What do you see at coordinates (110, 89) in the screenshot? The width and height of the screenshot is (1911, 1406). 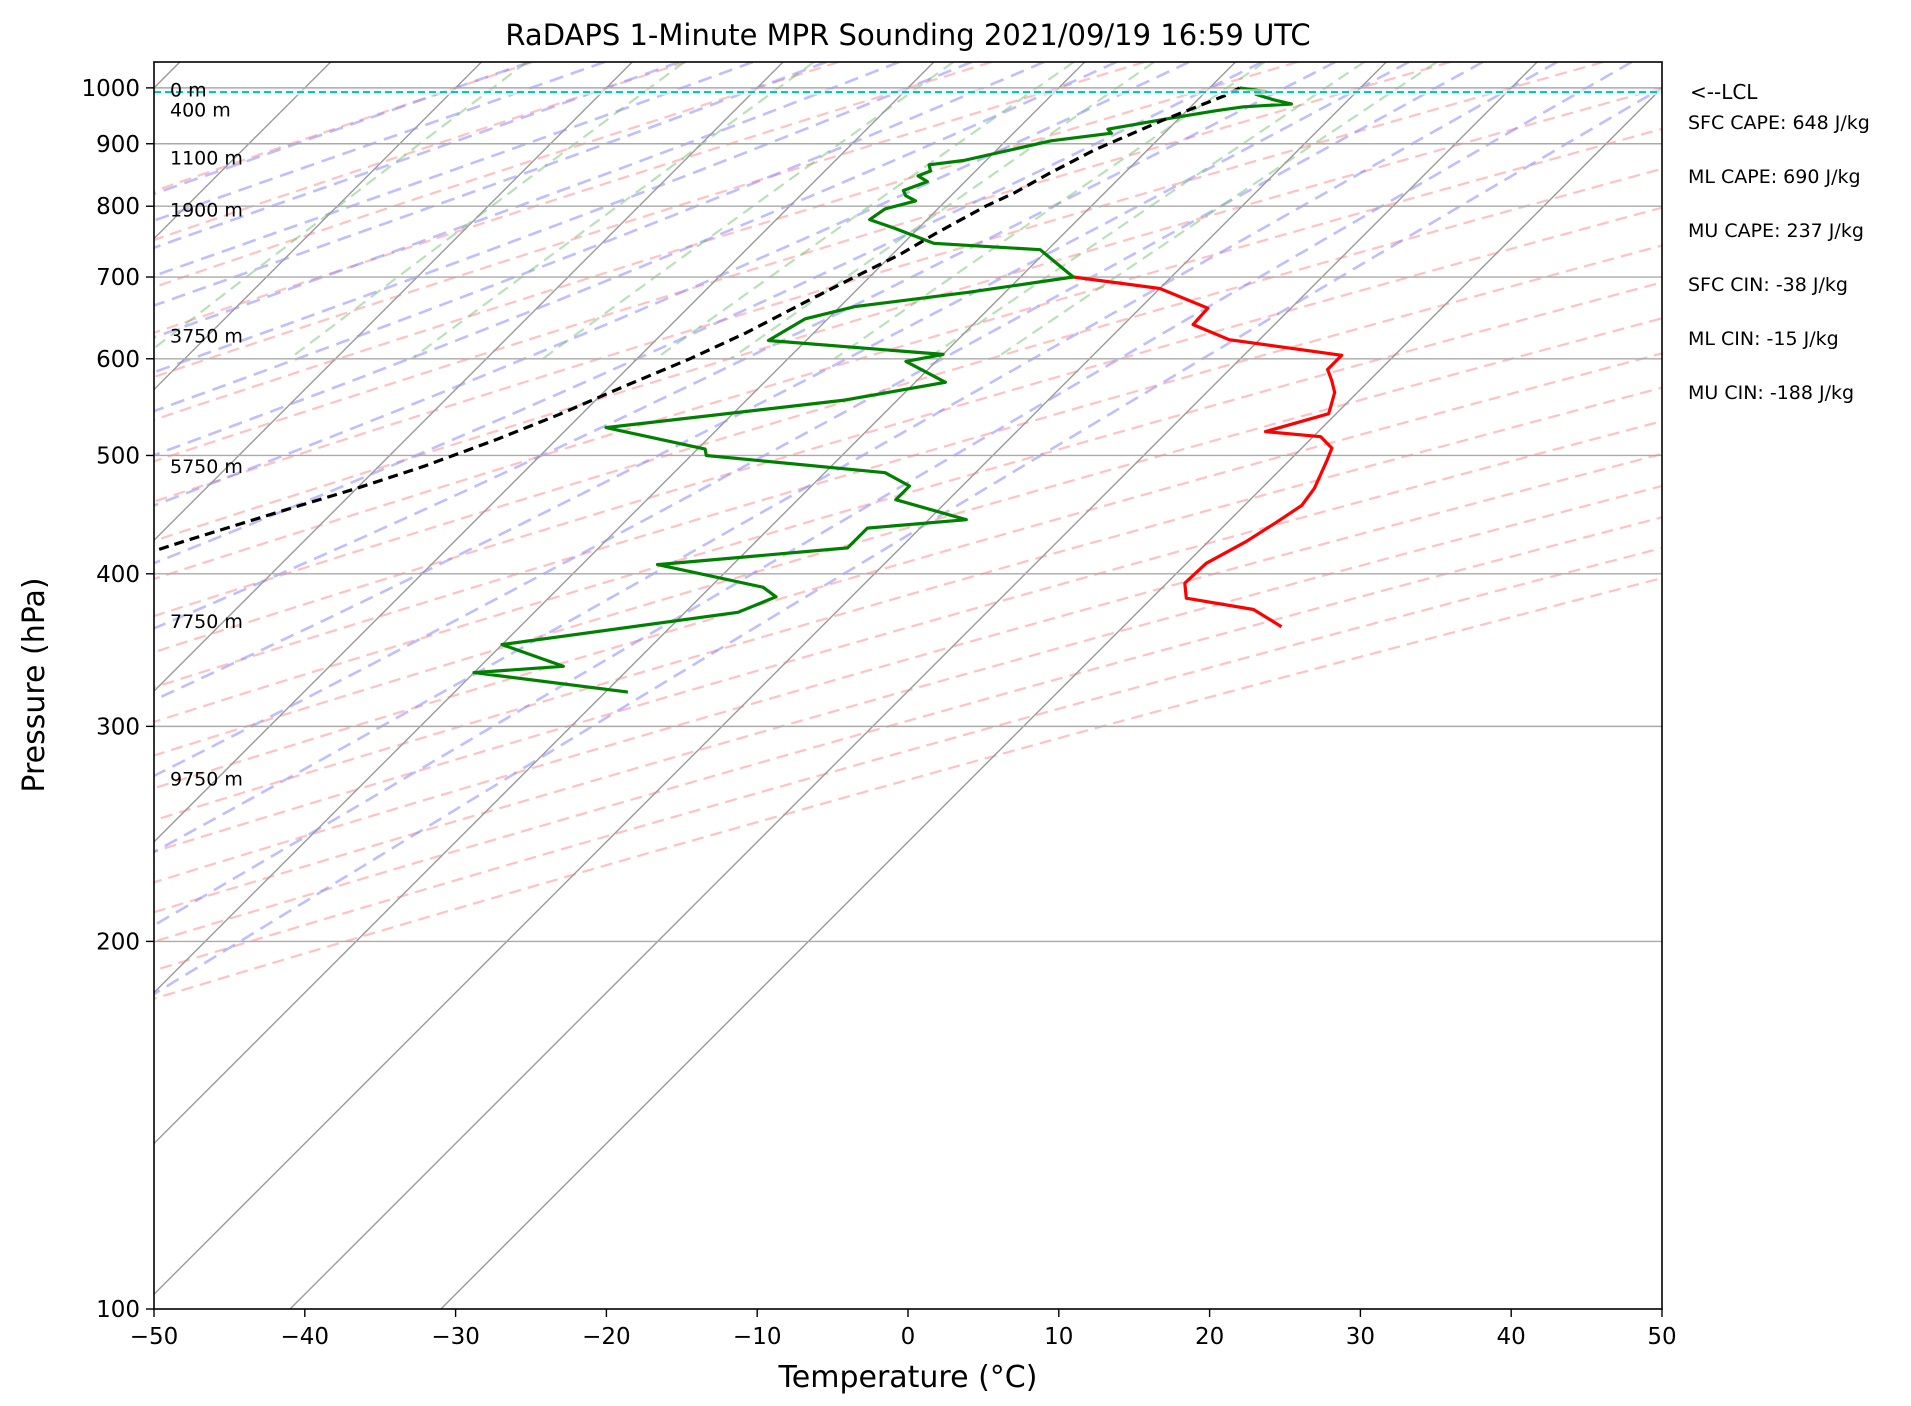 I see `y-tick-label: 1000` at bounding box center [110, 89].